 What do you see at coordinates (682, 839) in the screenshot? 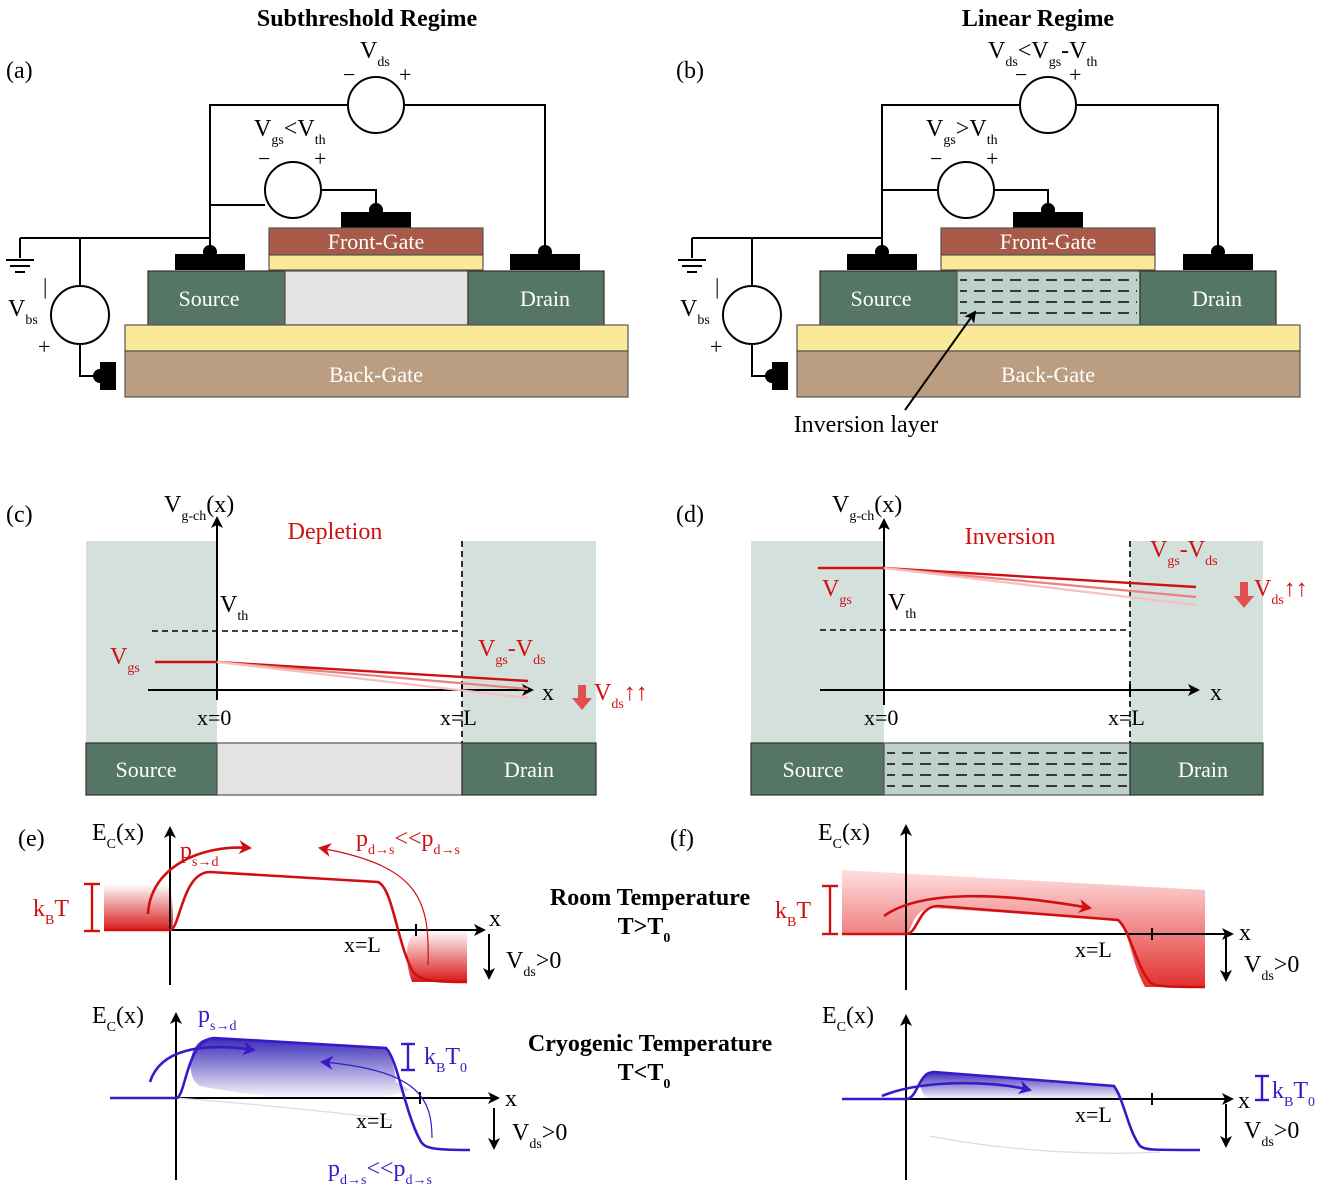
I see `panel-label-f: (f)` at bounding box center [682, 839].